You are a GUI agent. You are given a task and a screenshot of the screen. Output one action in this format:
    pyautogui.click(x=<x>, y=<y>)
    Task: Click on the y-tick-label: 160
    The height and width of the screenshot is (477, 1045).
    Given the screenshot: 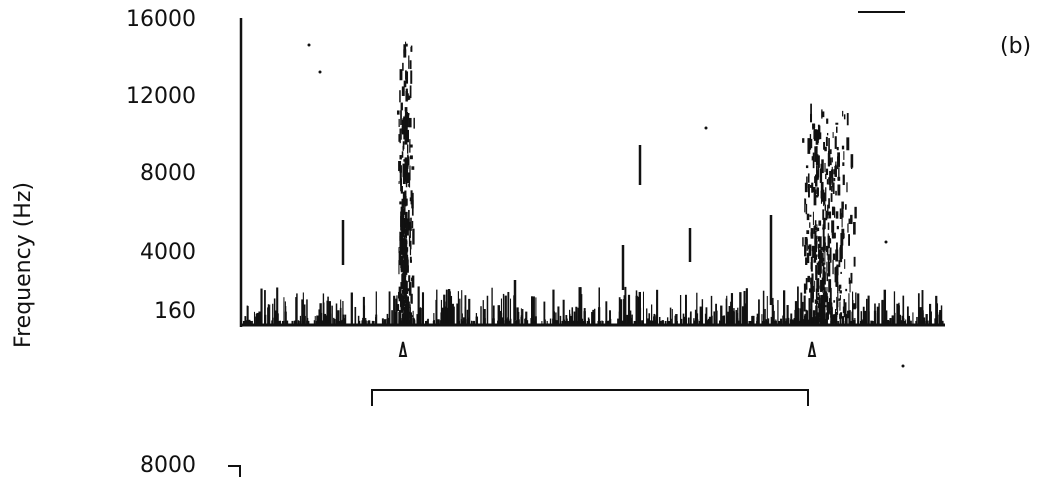 What is the action you would take?
    pyautogui.click(x=175, y=311)
    